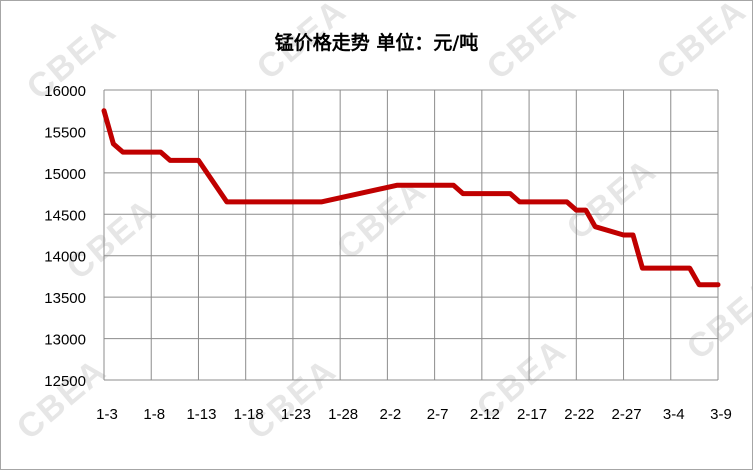 The height and width of the screenshot is (470, 753). Describe the element at coordinates (627, 414) in the screenshot. I see `x-tick-label: 2-27` at that location.